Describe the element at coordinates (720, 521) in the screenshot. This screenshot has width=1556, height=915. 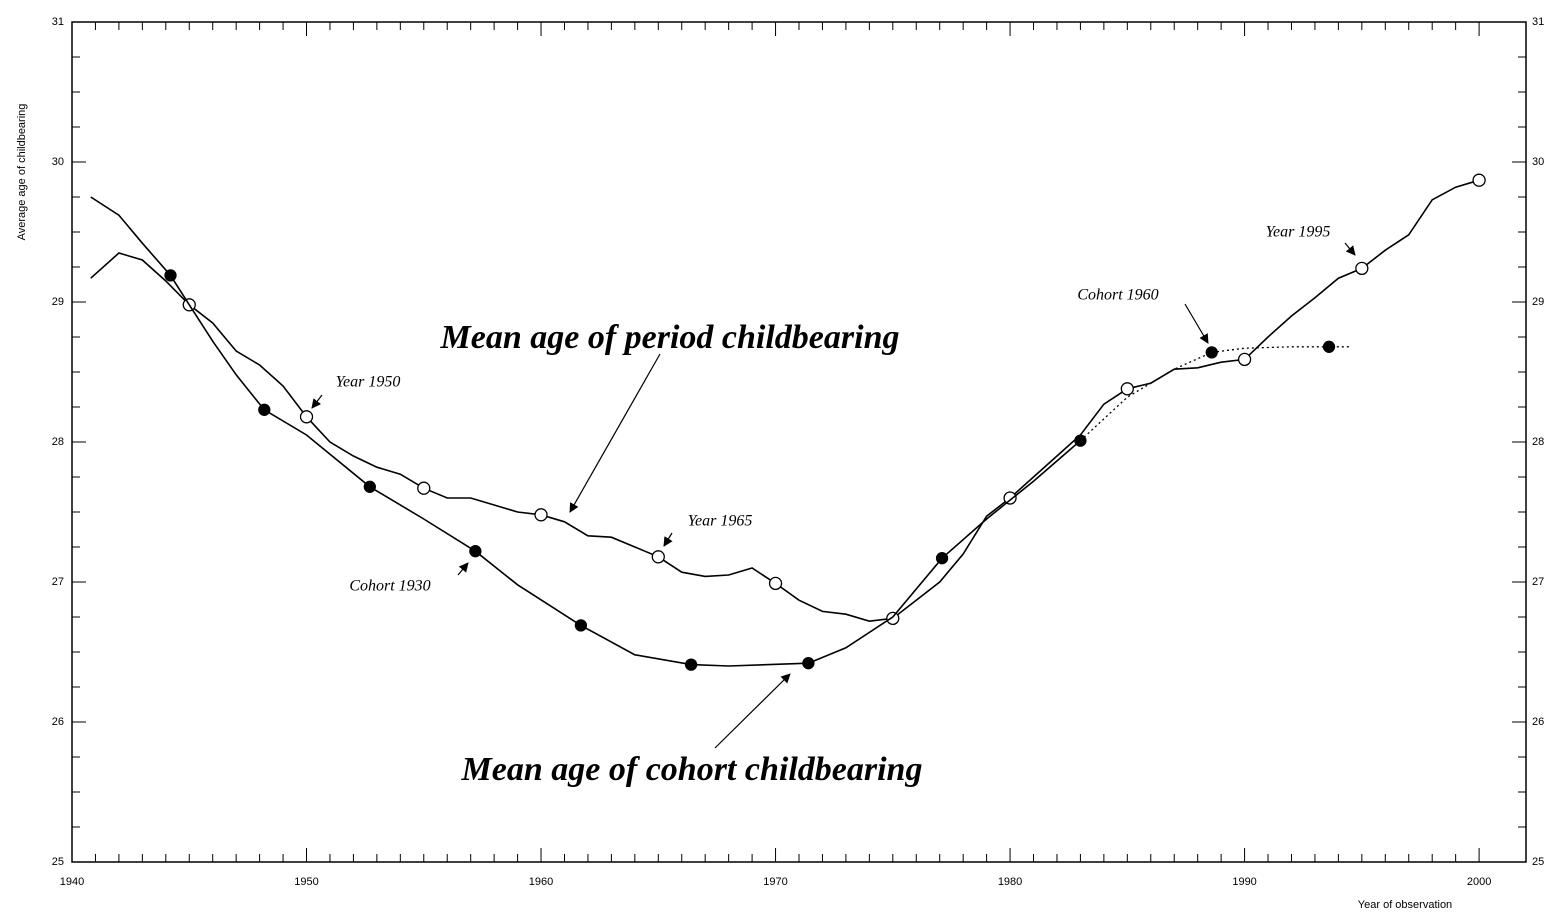
I see `annotation: Year 1965` at that location.